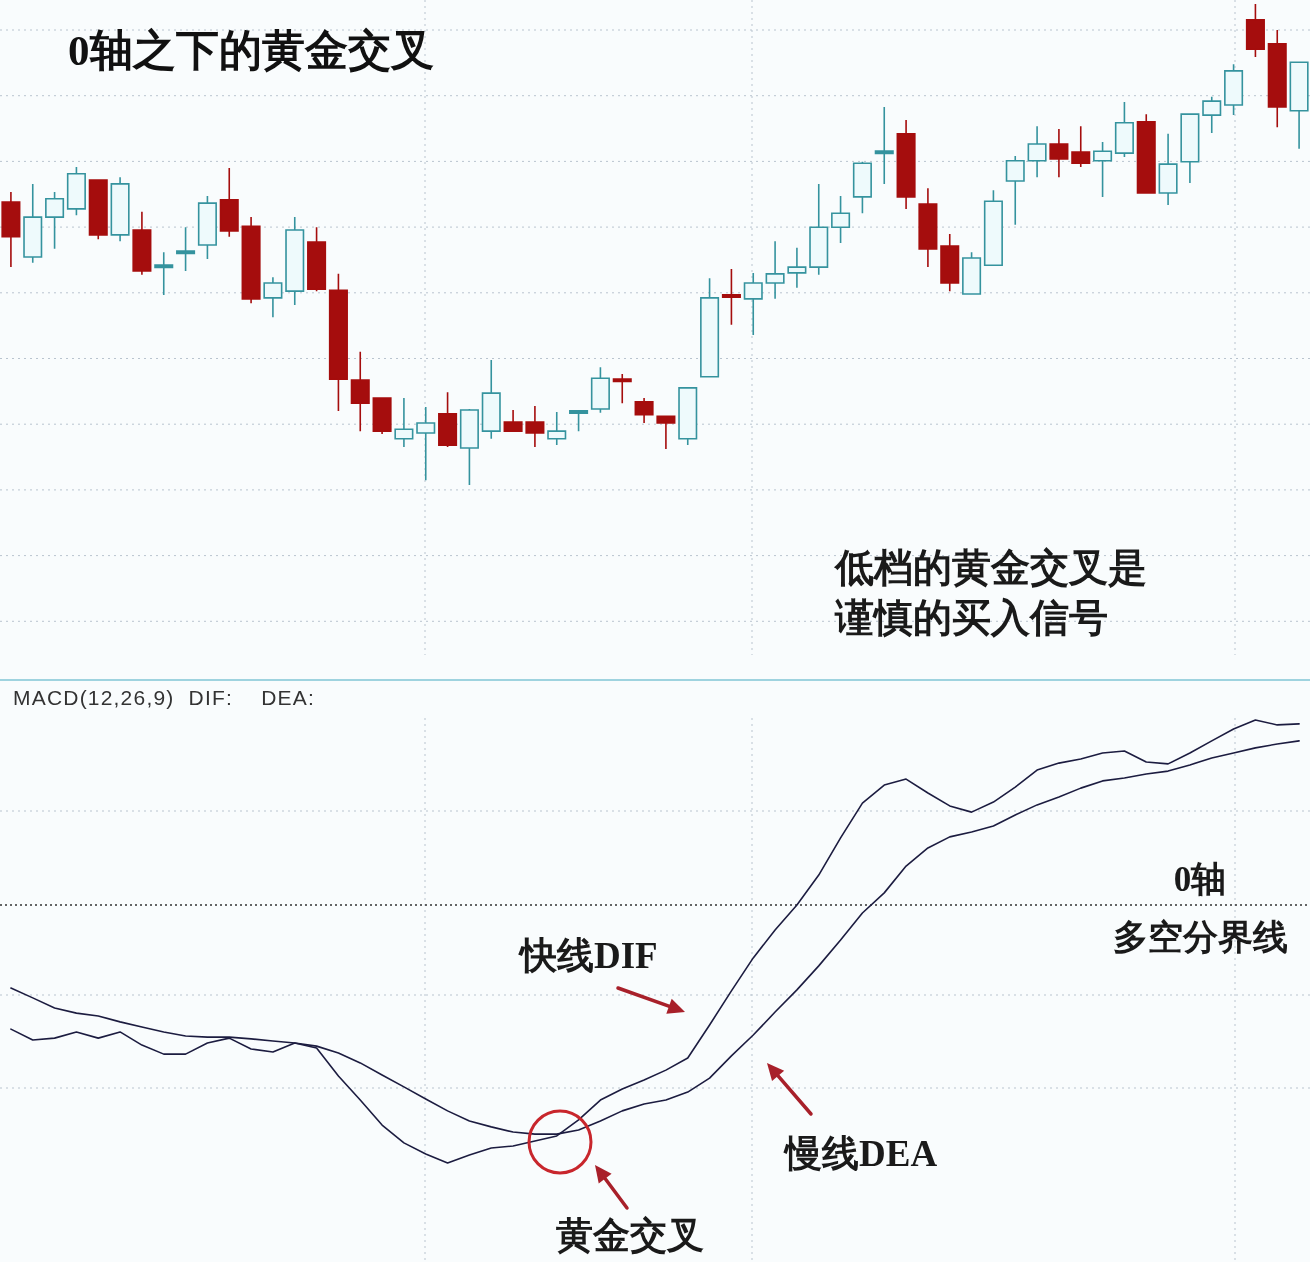  I want to click on annotation: 慢线DEA, so click(860, 1153).